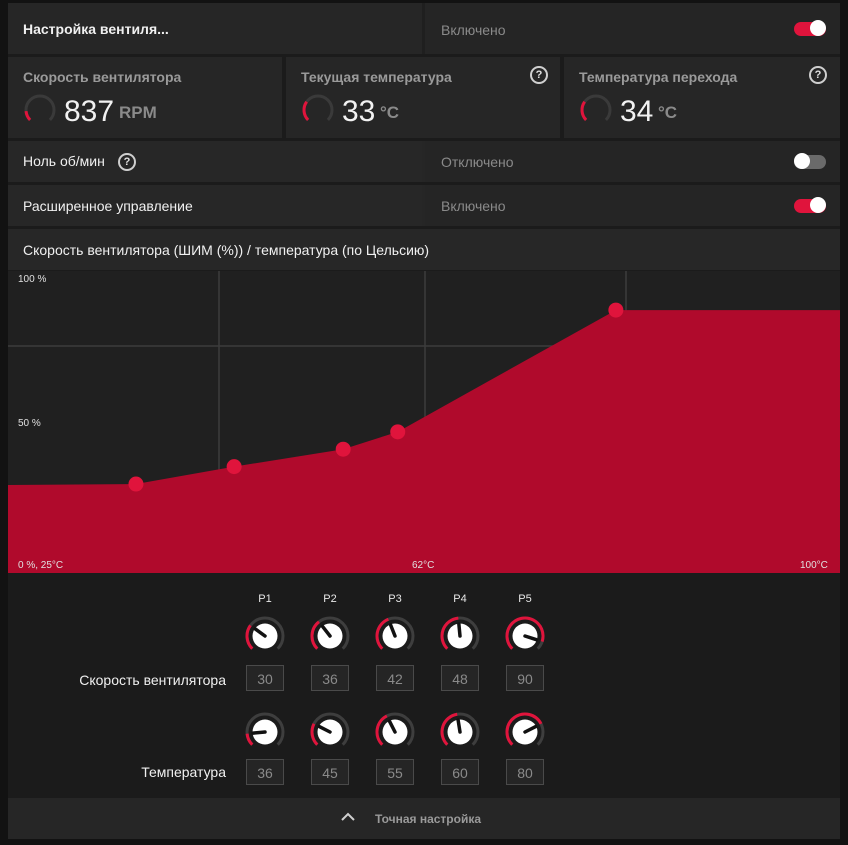 This screenshot has width=848, height=845. What do you see at coordinates (632, 28) in the screenshot?
I see `header-right-cell: Включено` at bounding box center [632, 28].